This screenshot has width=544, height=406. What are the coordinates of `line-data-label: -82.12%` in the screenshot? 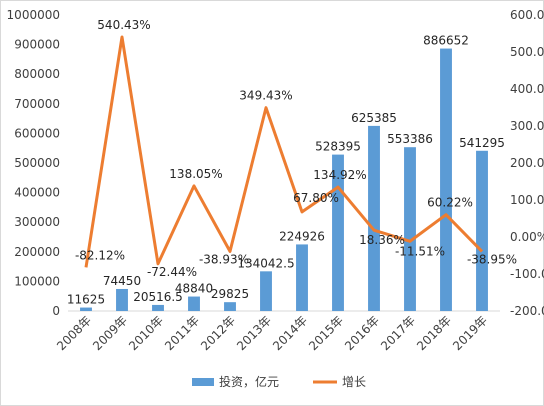 It's located at (100, 255).